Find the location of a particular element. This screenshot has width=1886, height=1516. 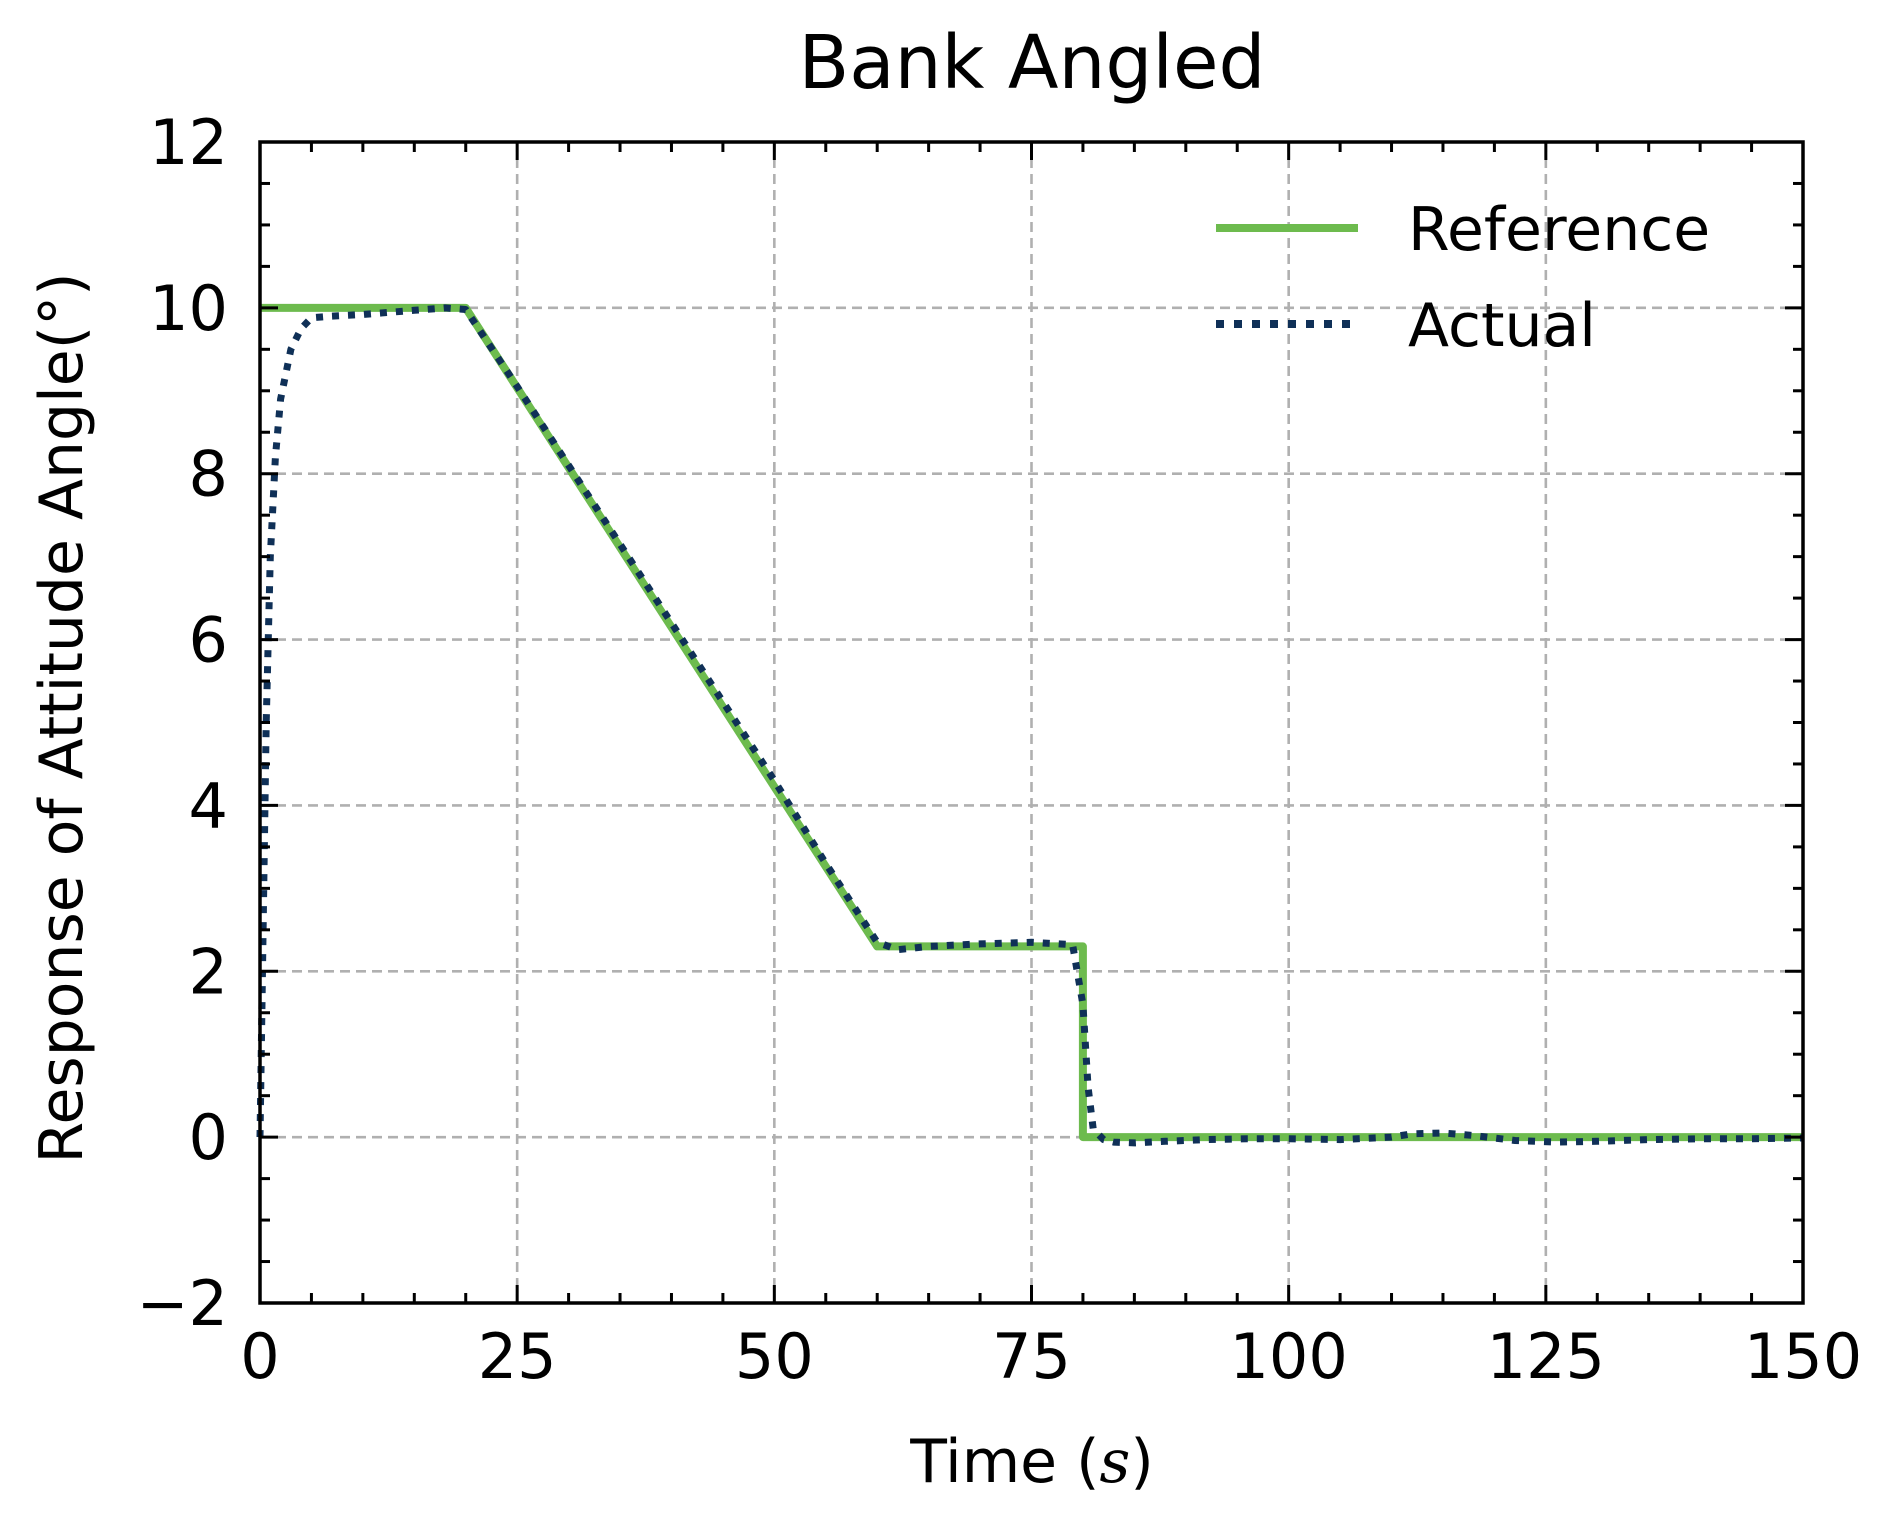

y-tick-label: 6 is located at coordinates (208, 640).